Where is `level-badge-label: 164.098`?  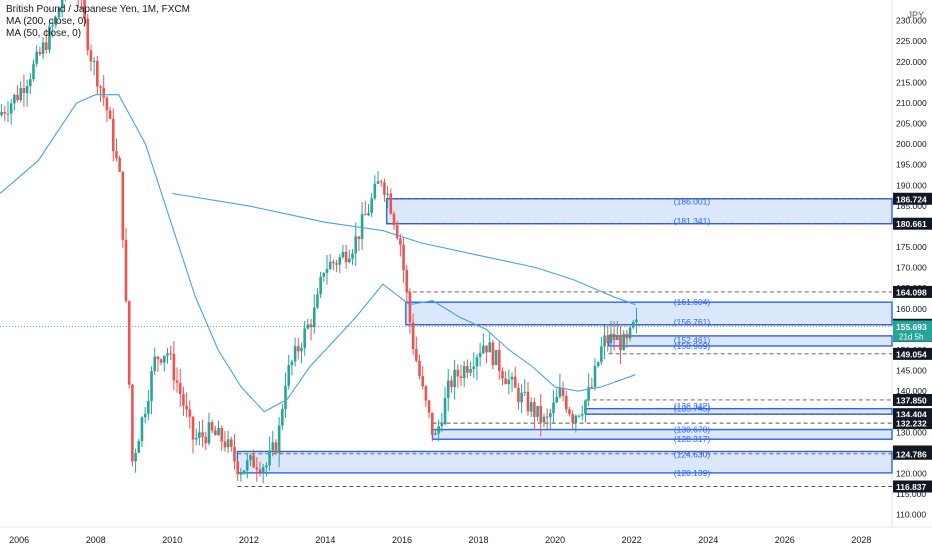 level-badge-label: 164.098 is located at coordinates (911, 292).